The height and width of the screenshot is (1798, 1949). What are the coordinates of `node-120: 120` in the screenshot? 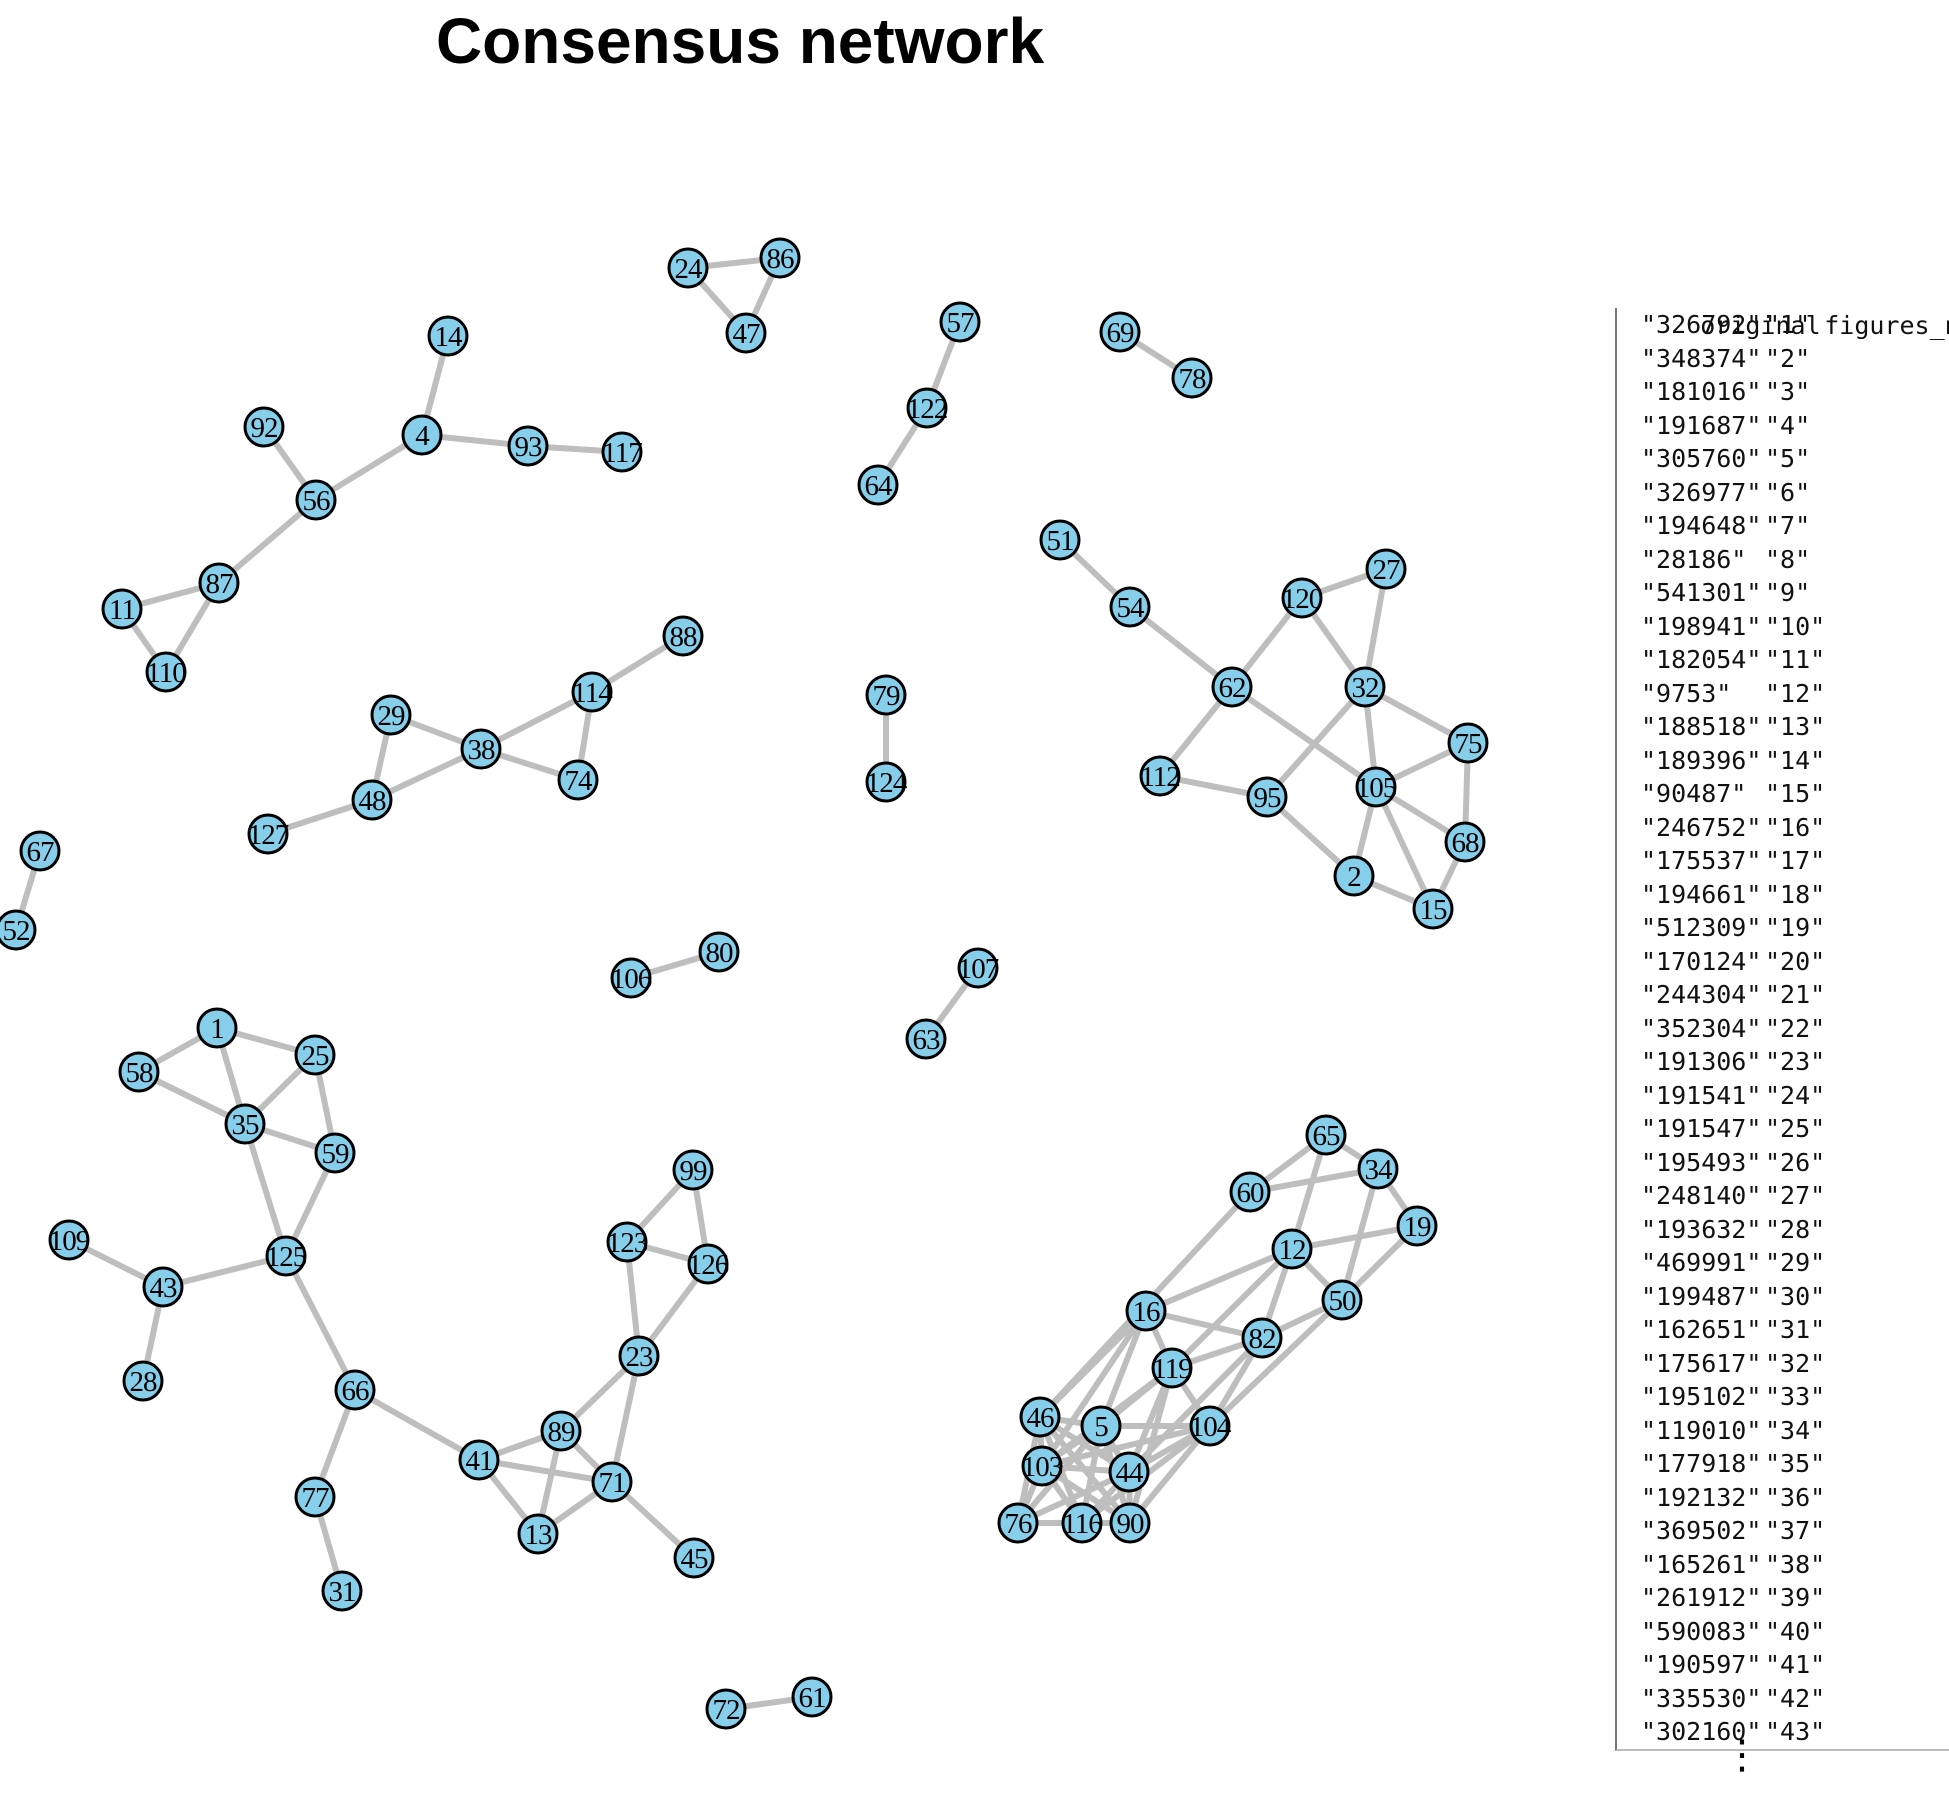 It's located at (1302, 598).